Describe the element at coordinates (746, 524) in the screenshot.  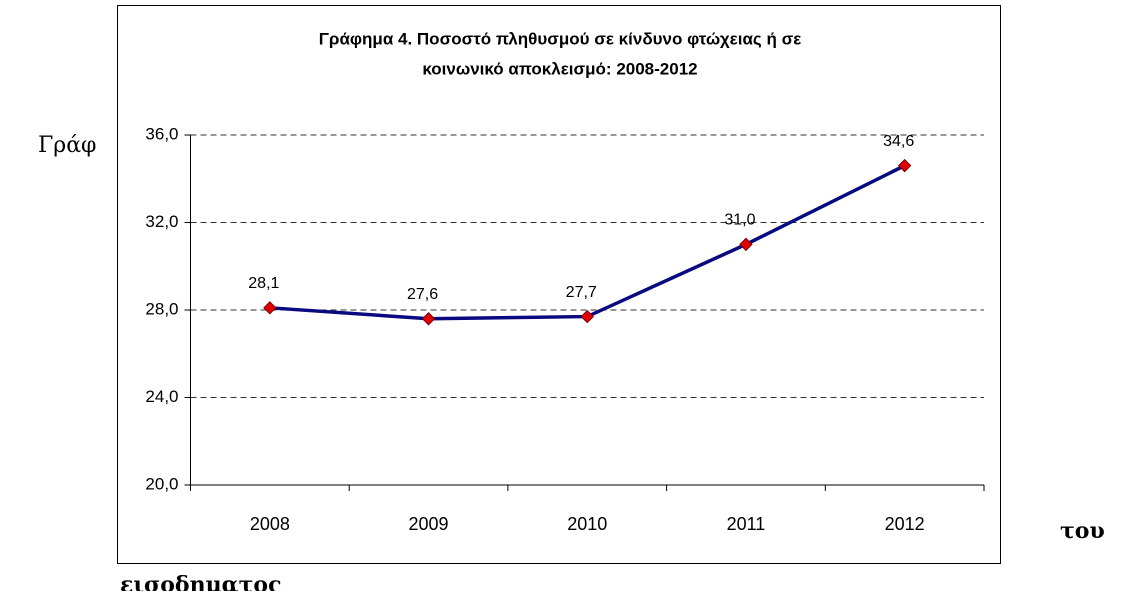
I see `x-tick-label: 2011` at that location.